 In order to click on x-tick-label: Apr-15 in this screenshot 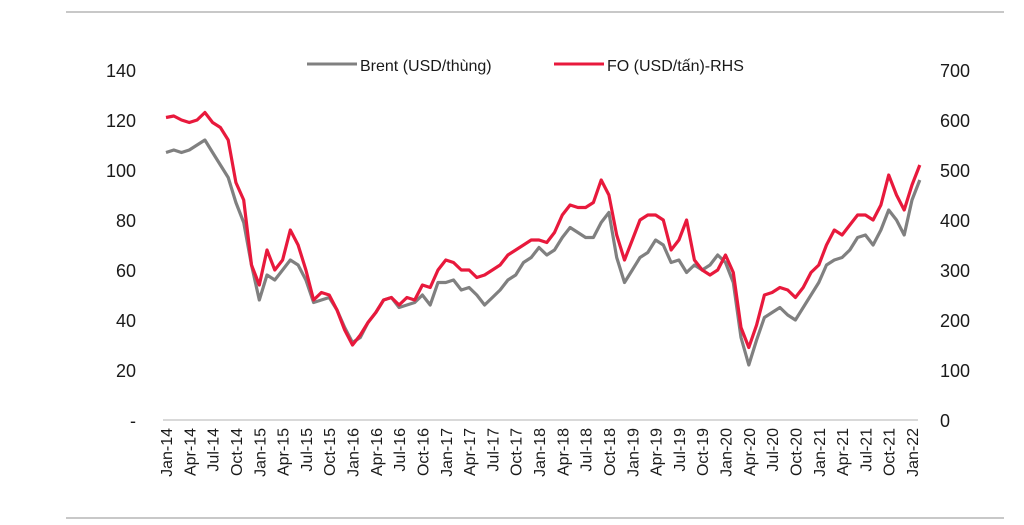, I will do `click(284, 452)`.